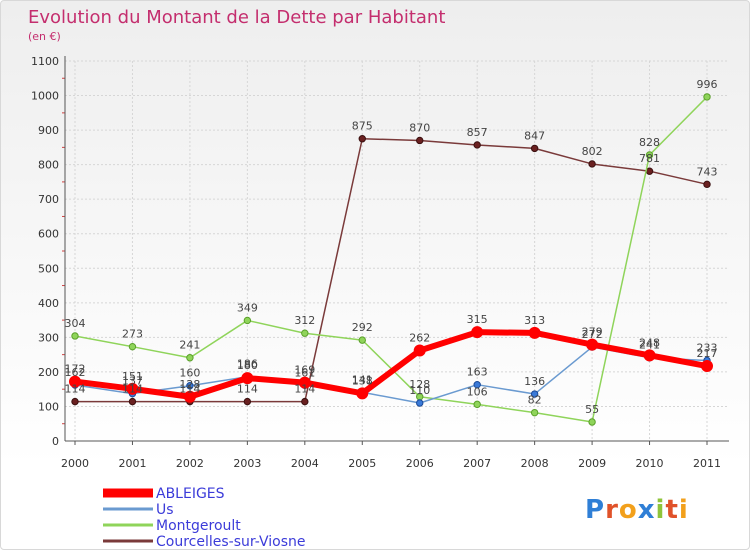 This screenshot has height=550, width=750. I want to click on data-label: 847, so click(534, 135).